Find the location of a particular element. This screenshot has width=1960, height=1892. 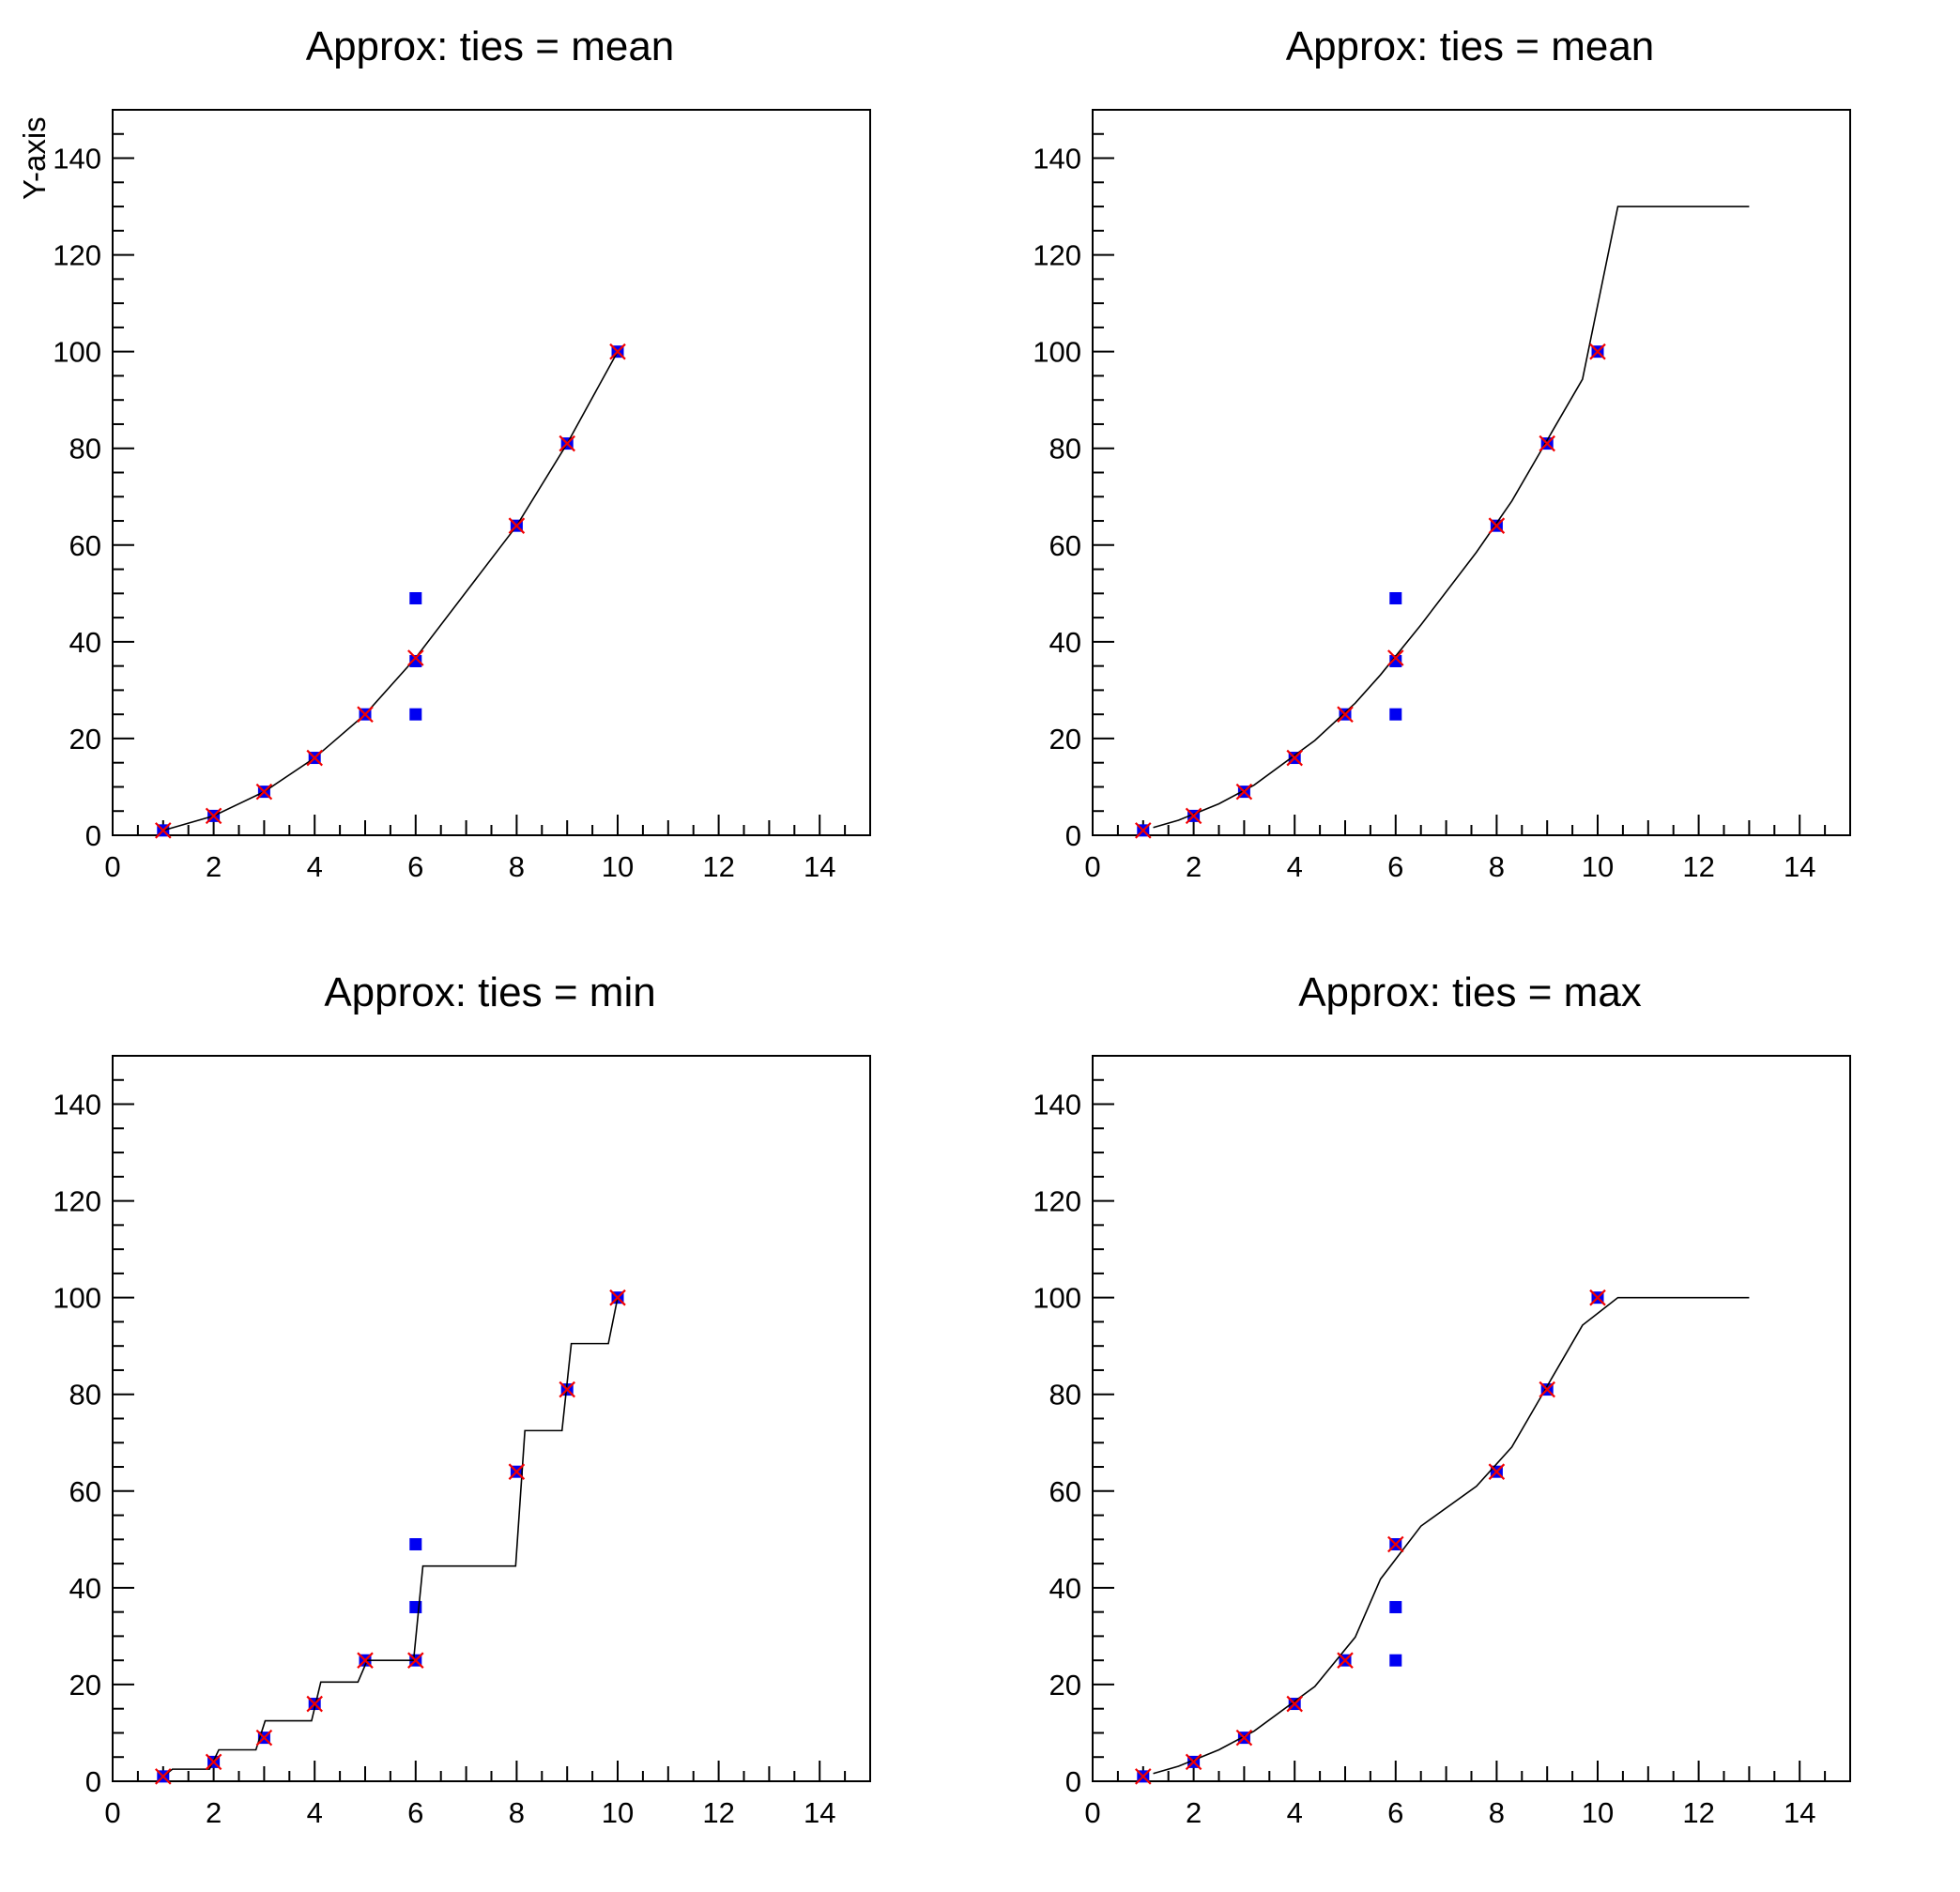

pad-title: Approx: ties = max is located at coordinates (1470, 992).